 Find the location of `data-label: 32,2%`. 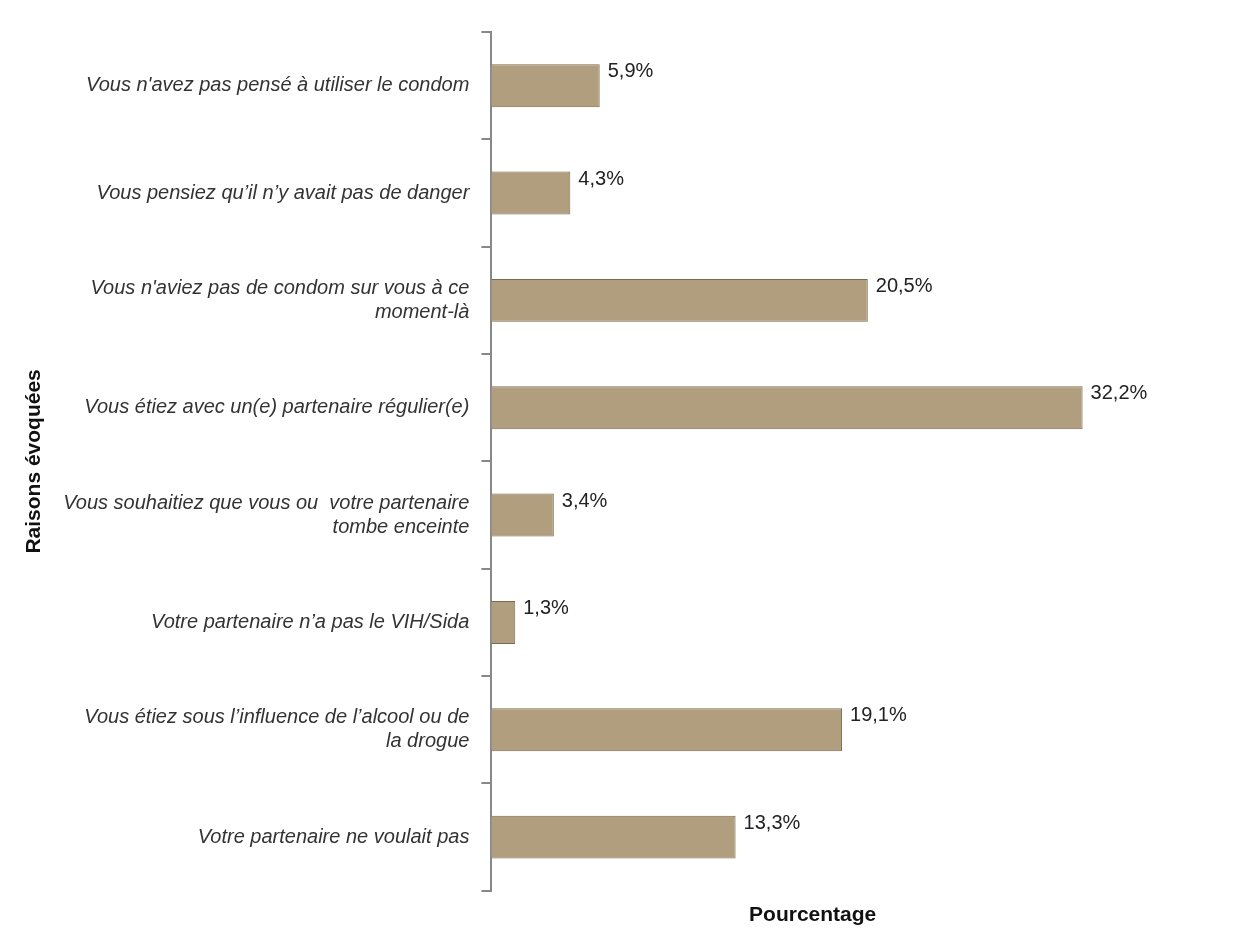

data-label: 32,2% is located at coordinates (1119, 392).